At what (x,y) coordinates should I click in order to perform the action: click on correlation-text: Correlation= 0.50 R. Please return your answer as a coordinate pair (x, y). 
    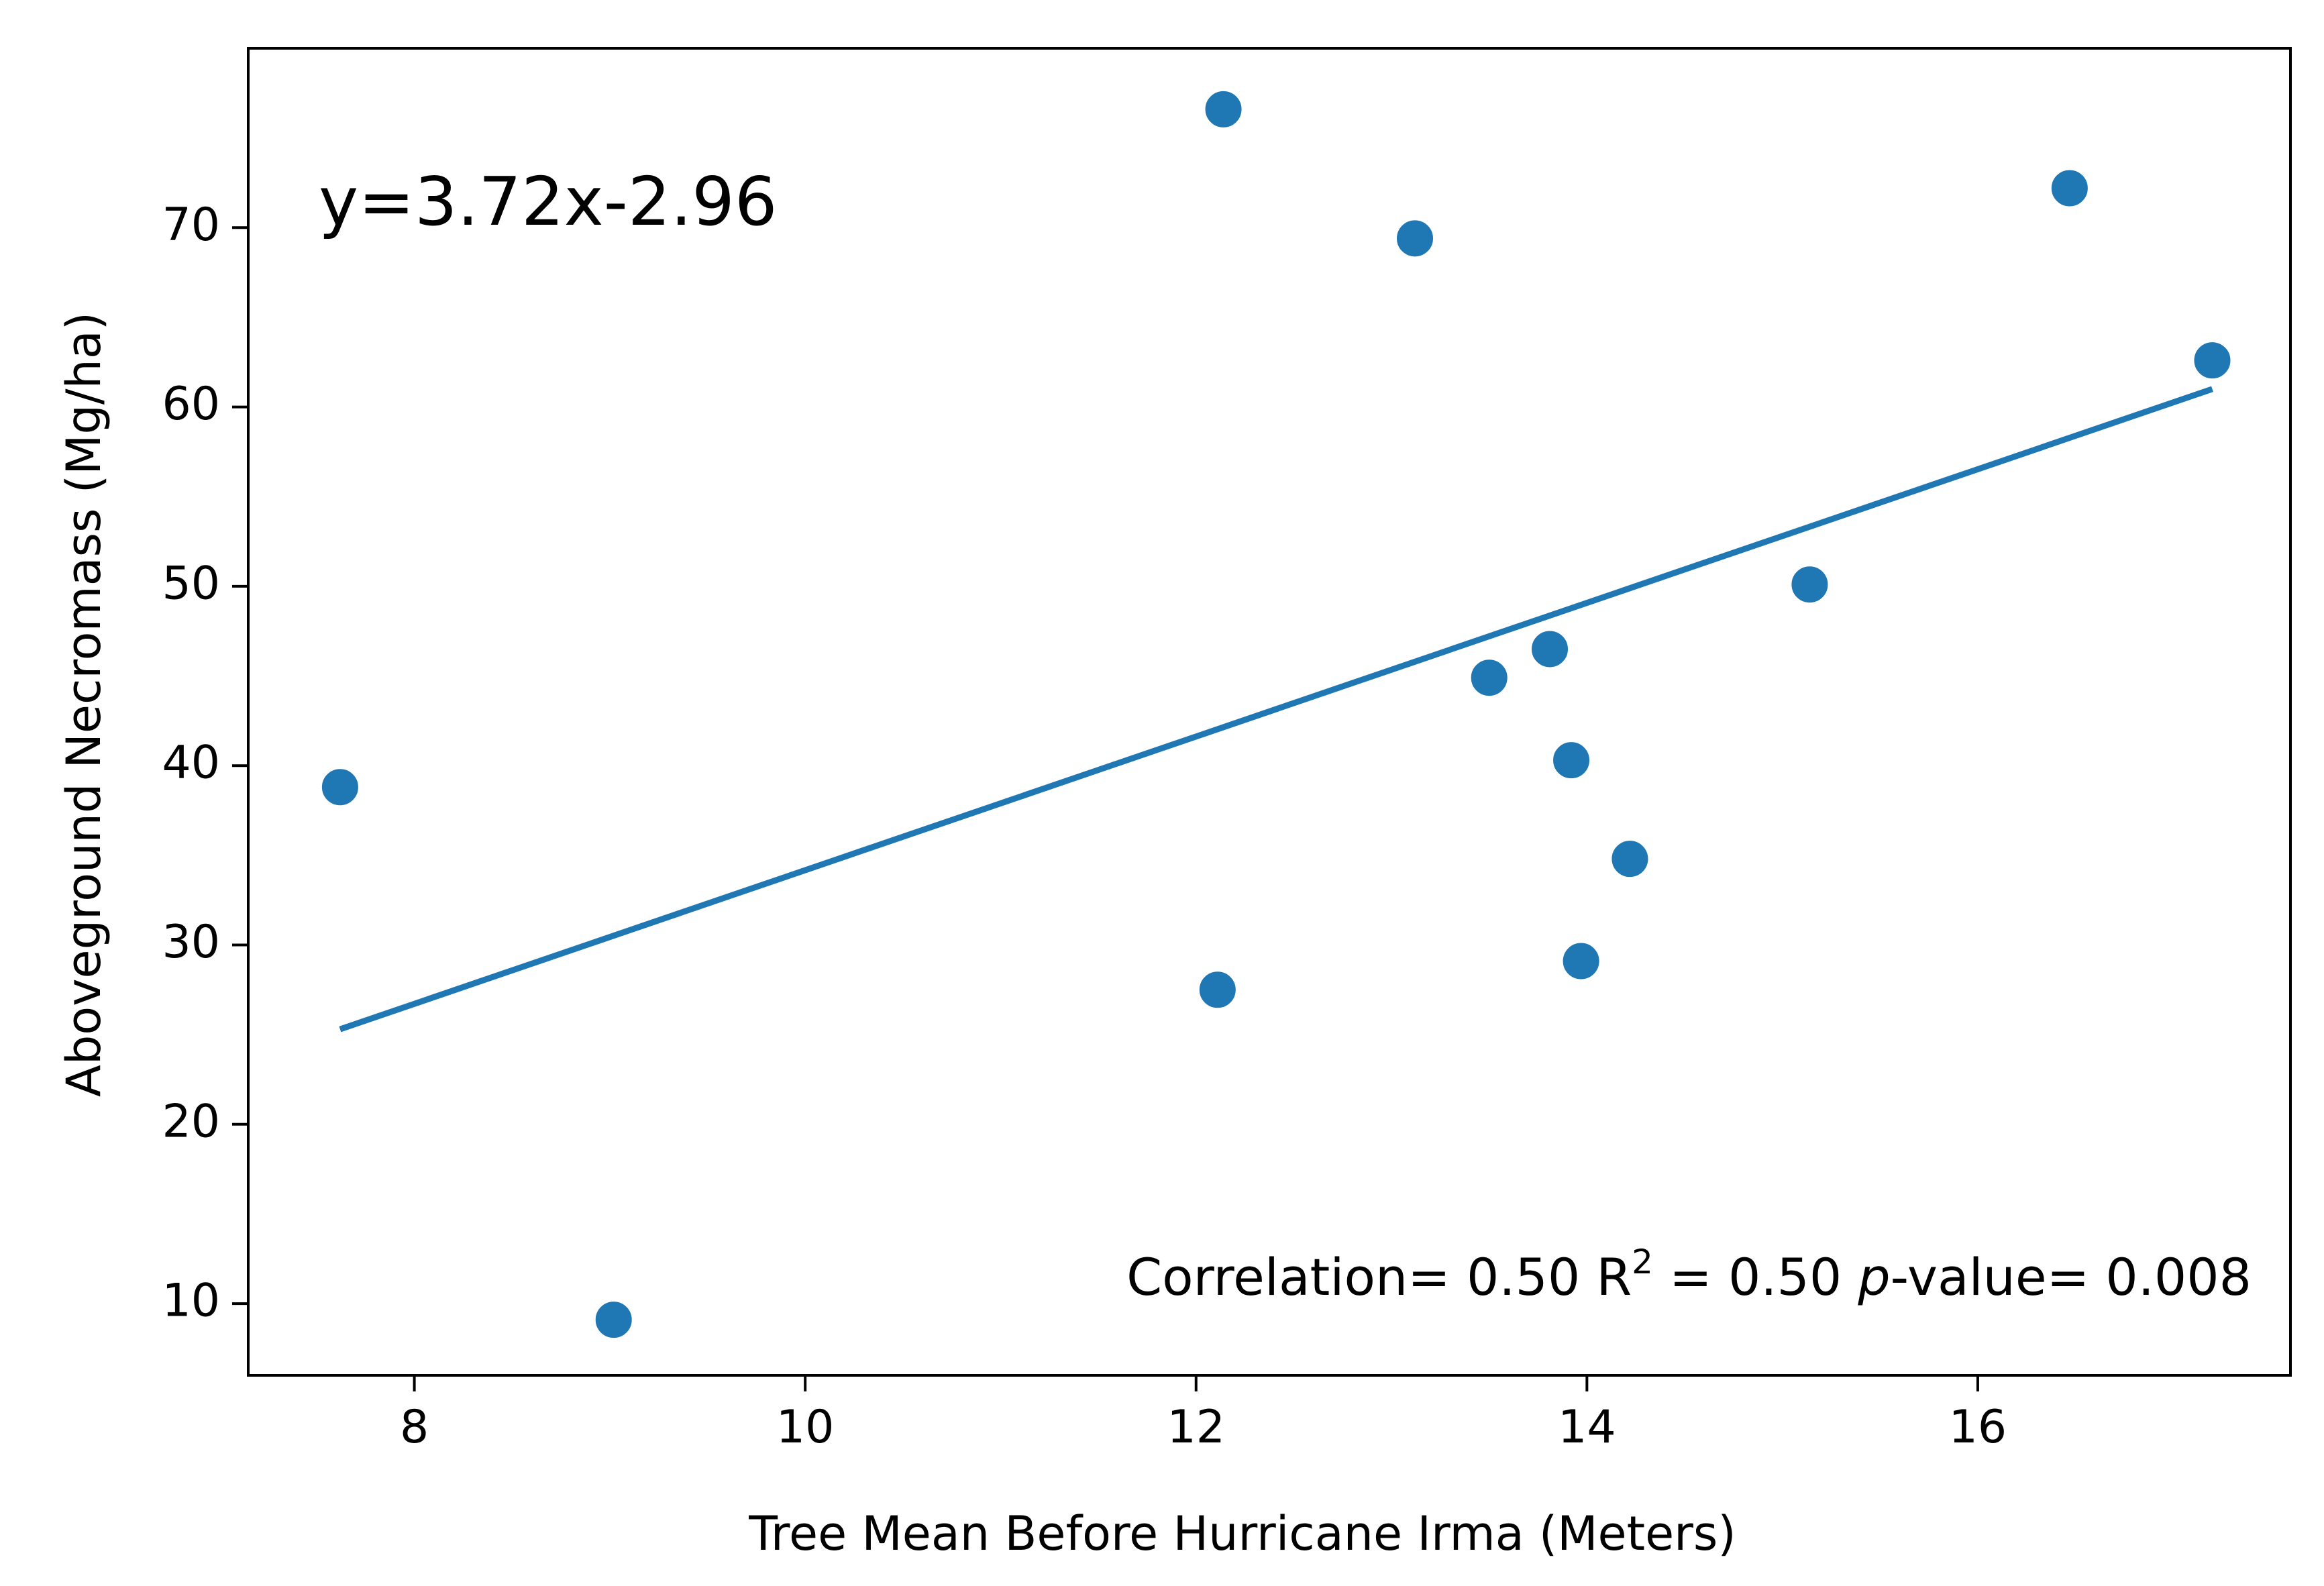
    Looking at the image, I should click on (1379, 1277).